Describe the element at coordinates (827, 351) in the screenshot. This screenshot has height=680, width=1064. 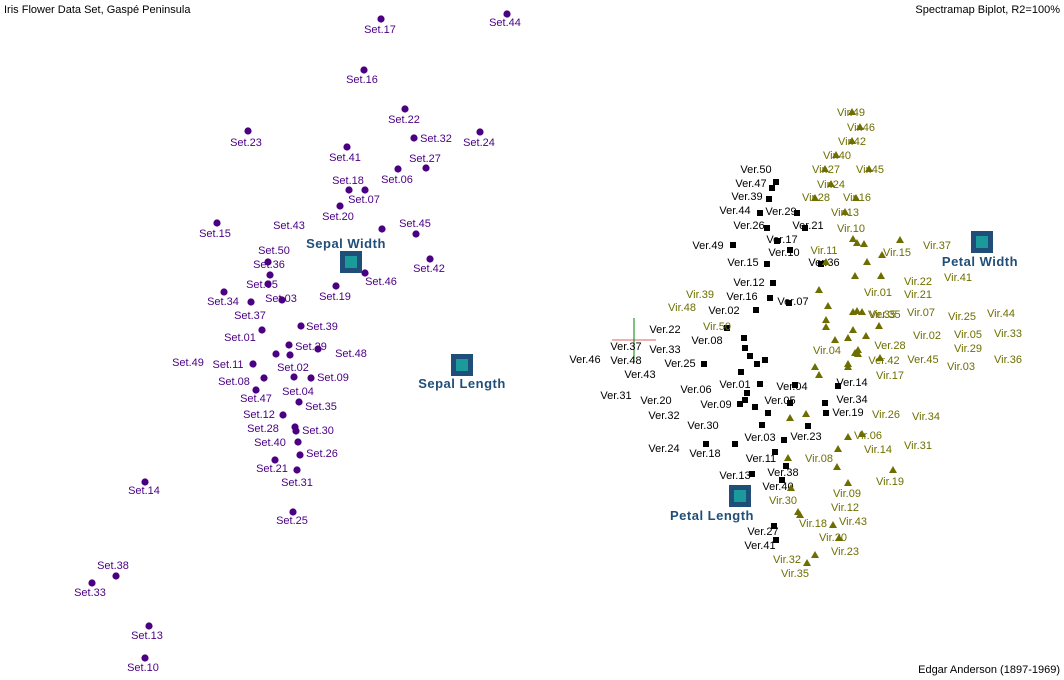
I see `point-label-vir-04: Vir.04` at that location.